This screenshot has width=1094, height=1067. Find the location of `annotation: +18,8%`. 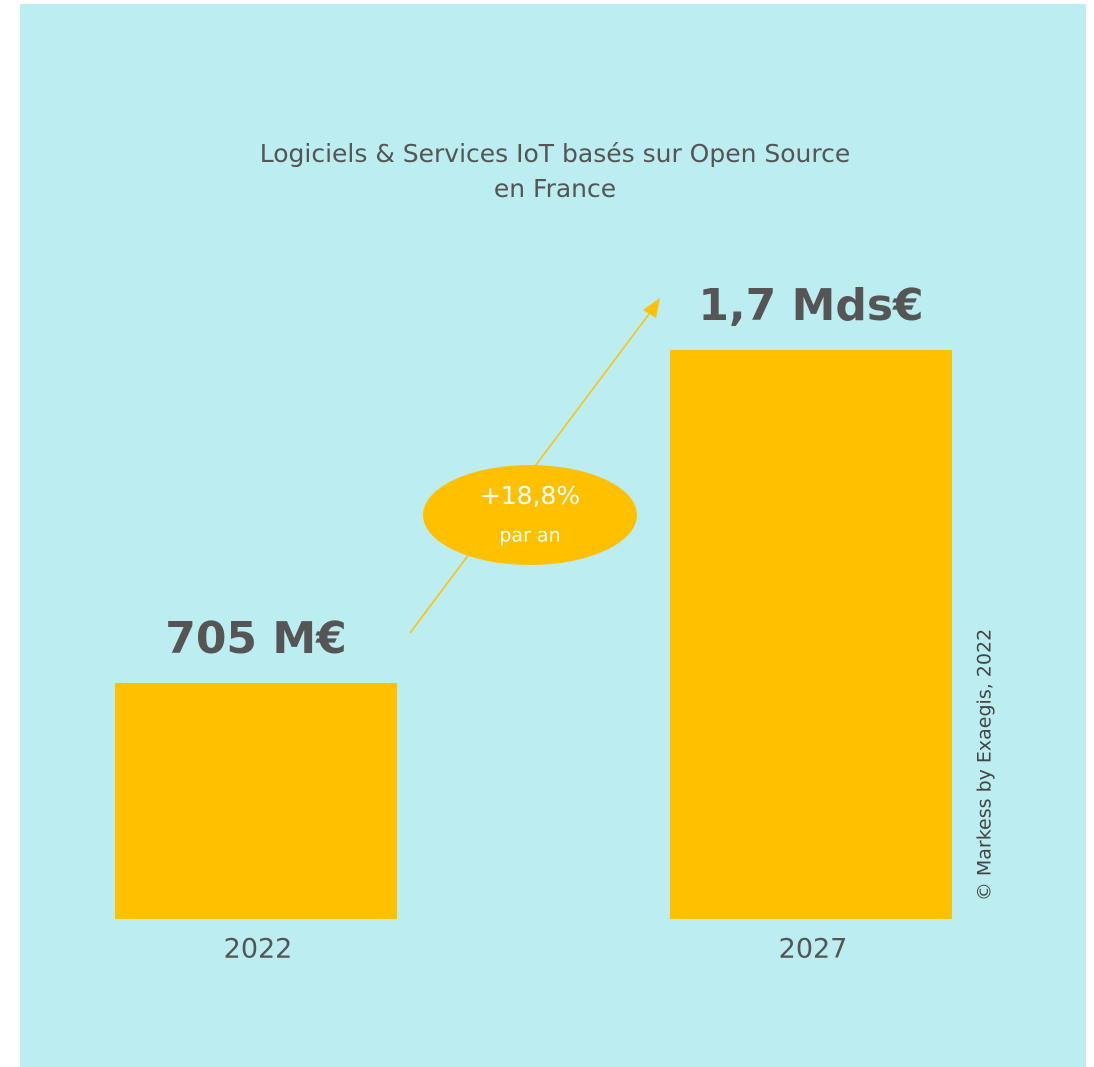

annotation: +18,8% is located at coordinates (530, 495).